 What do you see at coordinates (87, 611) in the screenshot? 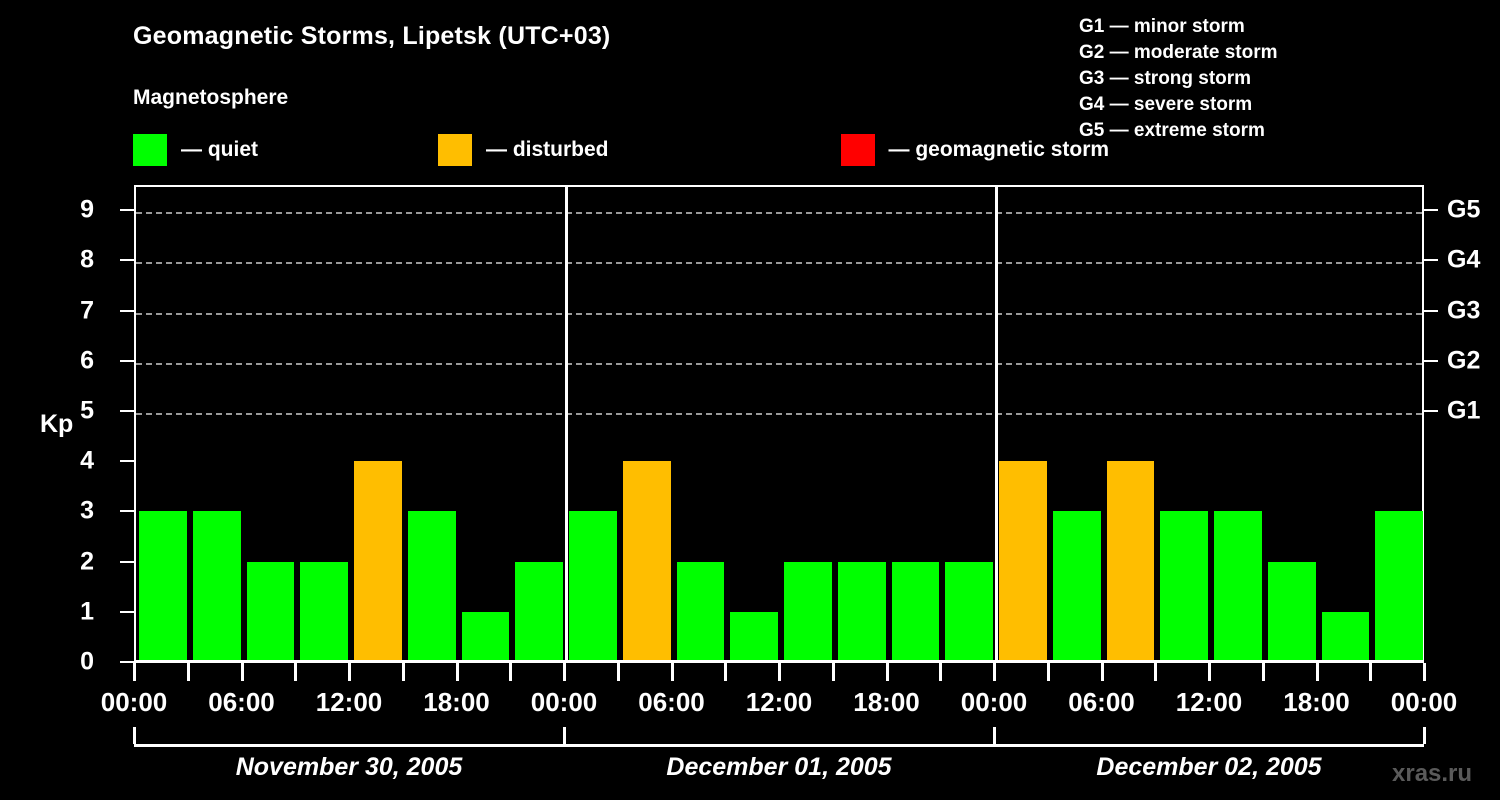
I see `y-tick-label-1: 1` at bounding box center [87, 611].